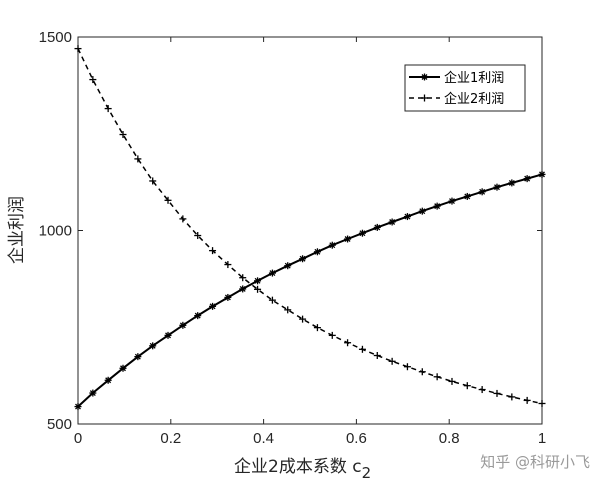 The height and width of the screenshot is (486, 600). What do you see at coordinates (474, 99) in the screenshot?
I see `legend-label-series-2: 企业2利润` at bounding box center [474, 99].